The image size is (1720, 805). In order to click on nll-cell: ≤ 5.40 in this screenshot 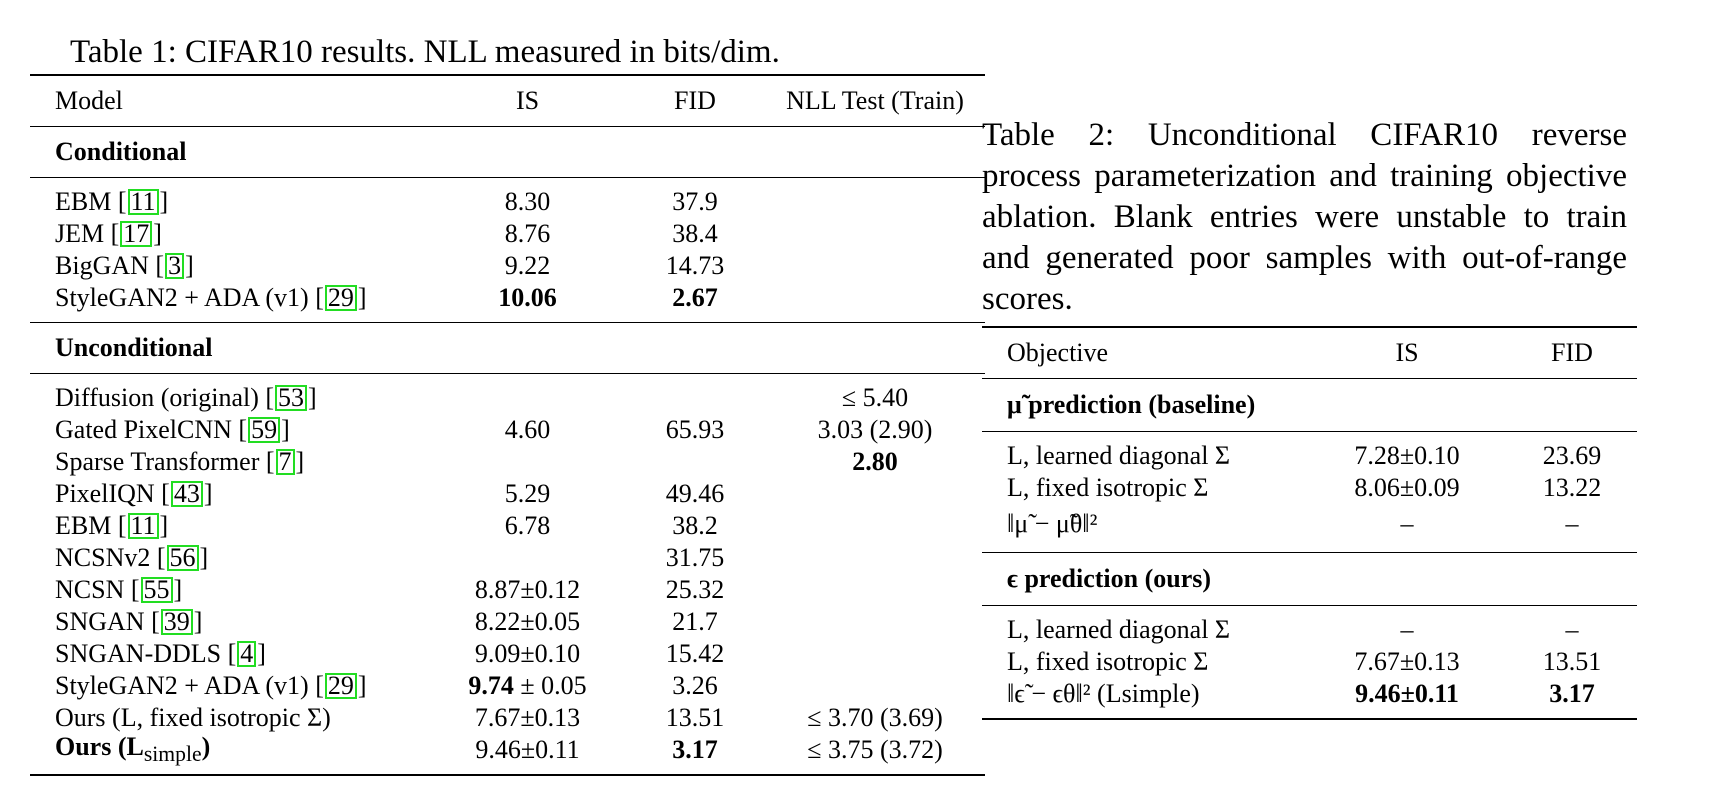, I will do `click(875, 397)`.